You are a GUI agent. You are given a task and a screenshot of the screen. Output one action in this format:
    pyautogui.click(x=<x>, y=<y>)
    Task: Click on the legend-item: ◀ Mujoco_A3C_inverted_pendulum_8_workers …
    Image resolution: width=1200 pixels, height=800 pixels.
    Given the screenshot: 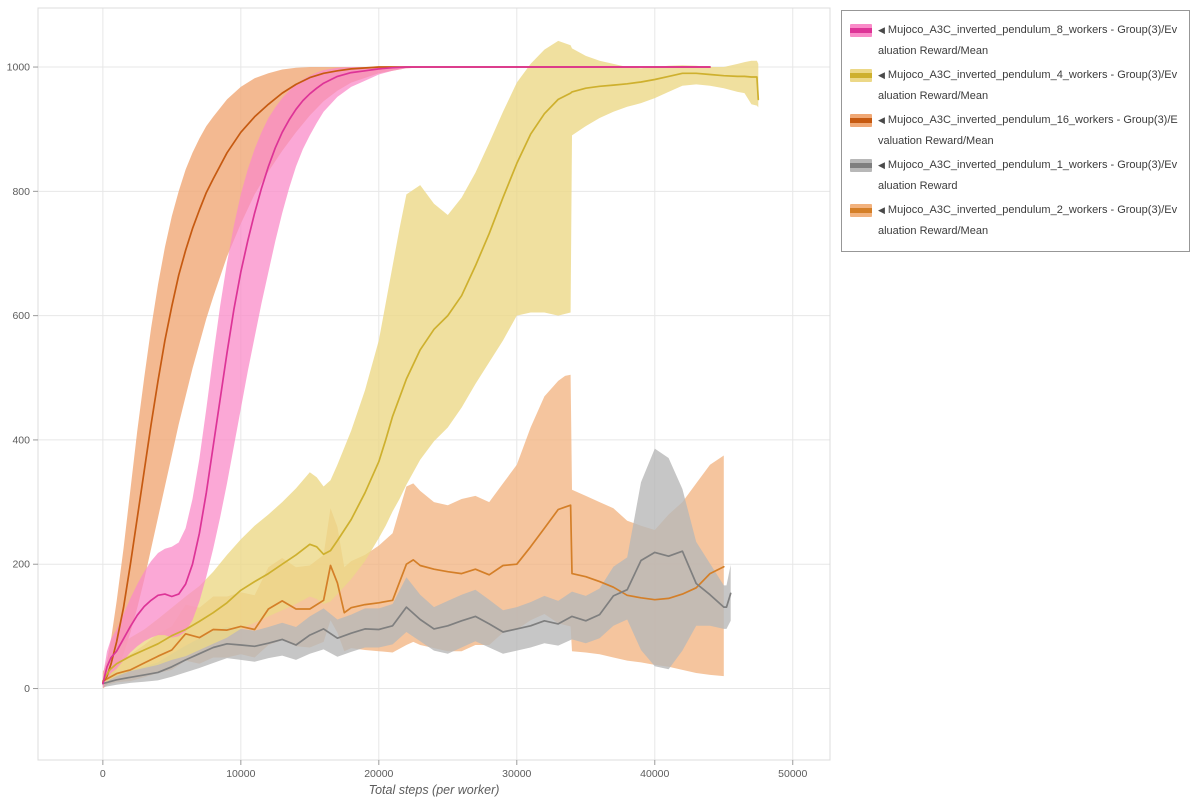 What is the action you would take?
    pyautogui.click(x=1015, y=41)
    